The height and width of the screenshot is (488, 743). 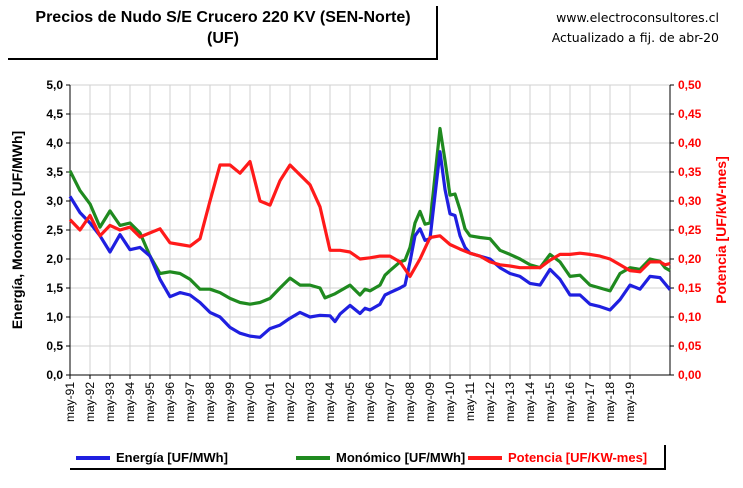 What do you see at coordinates (190, 402) in the screenshot?
I see `x-tick-label: may-97` at bounding box center [190, 402].